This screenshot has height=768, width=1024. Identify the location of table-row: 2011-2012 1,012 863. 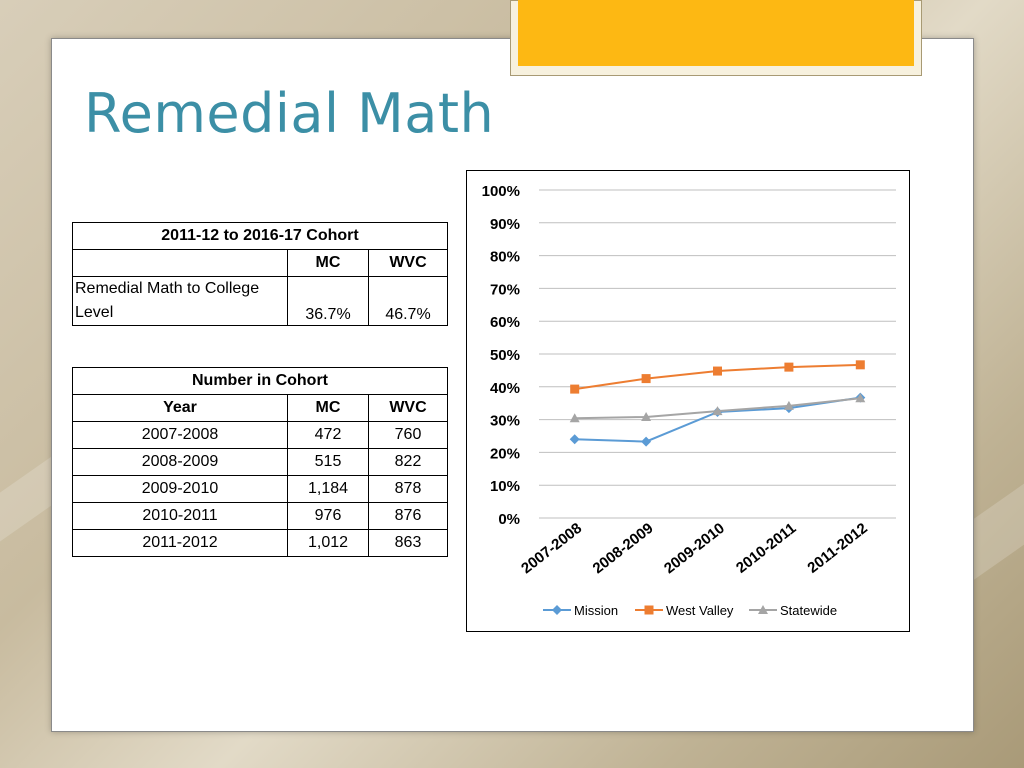
(260, 543).